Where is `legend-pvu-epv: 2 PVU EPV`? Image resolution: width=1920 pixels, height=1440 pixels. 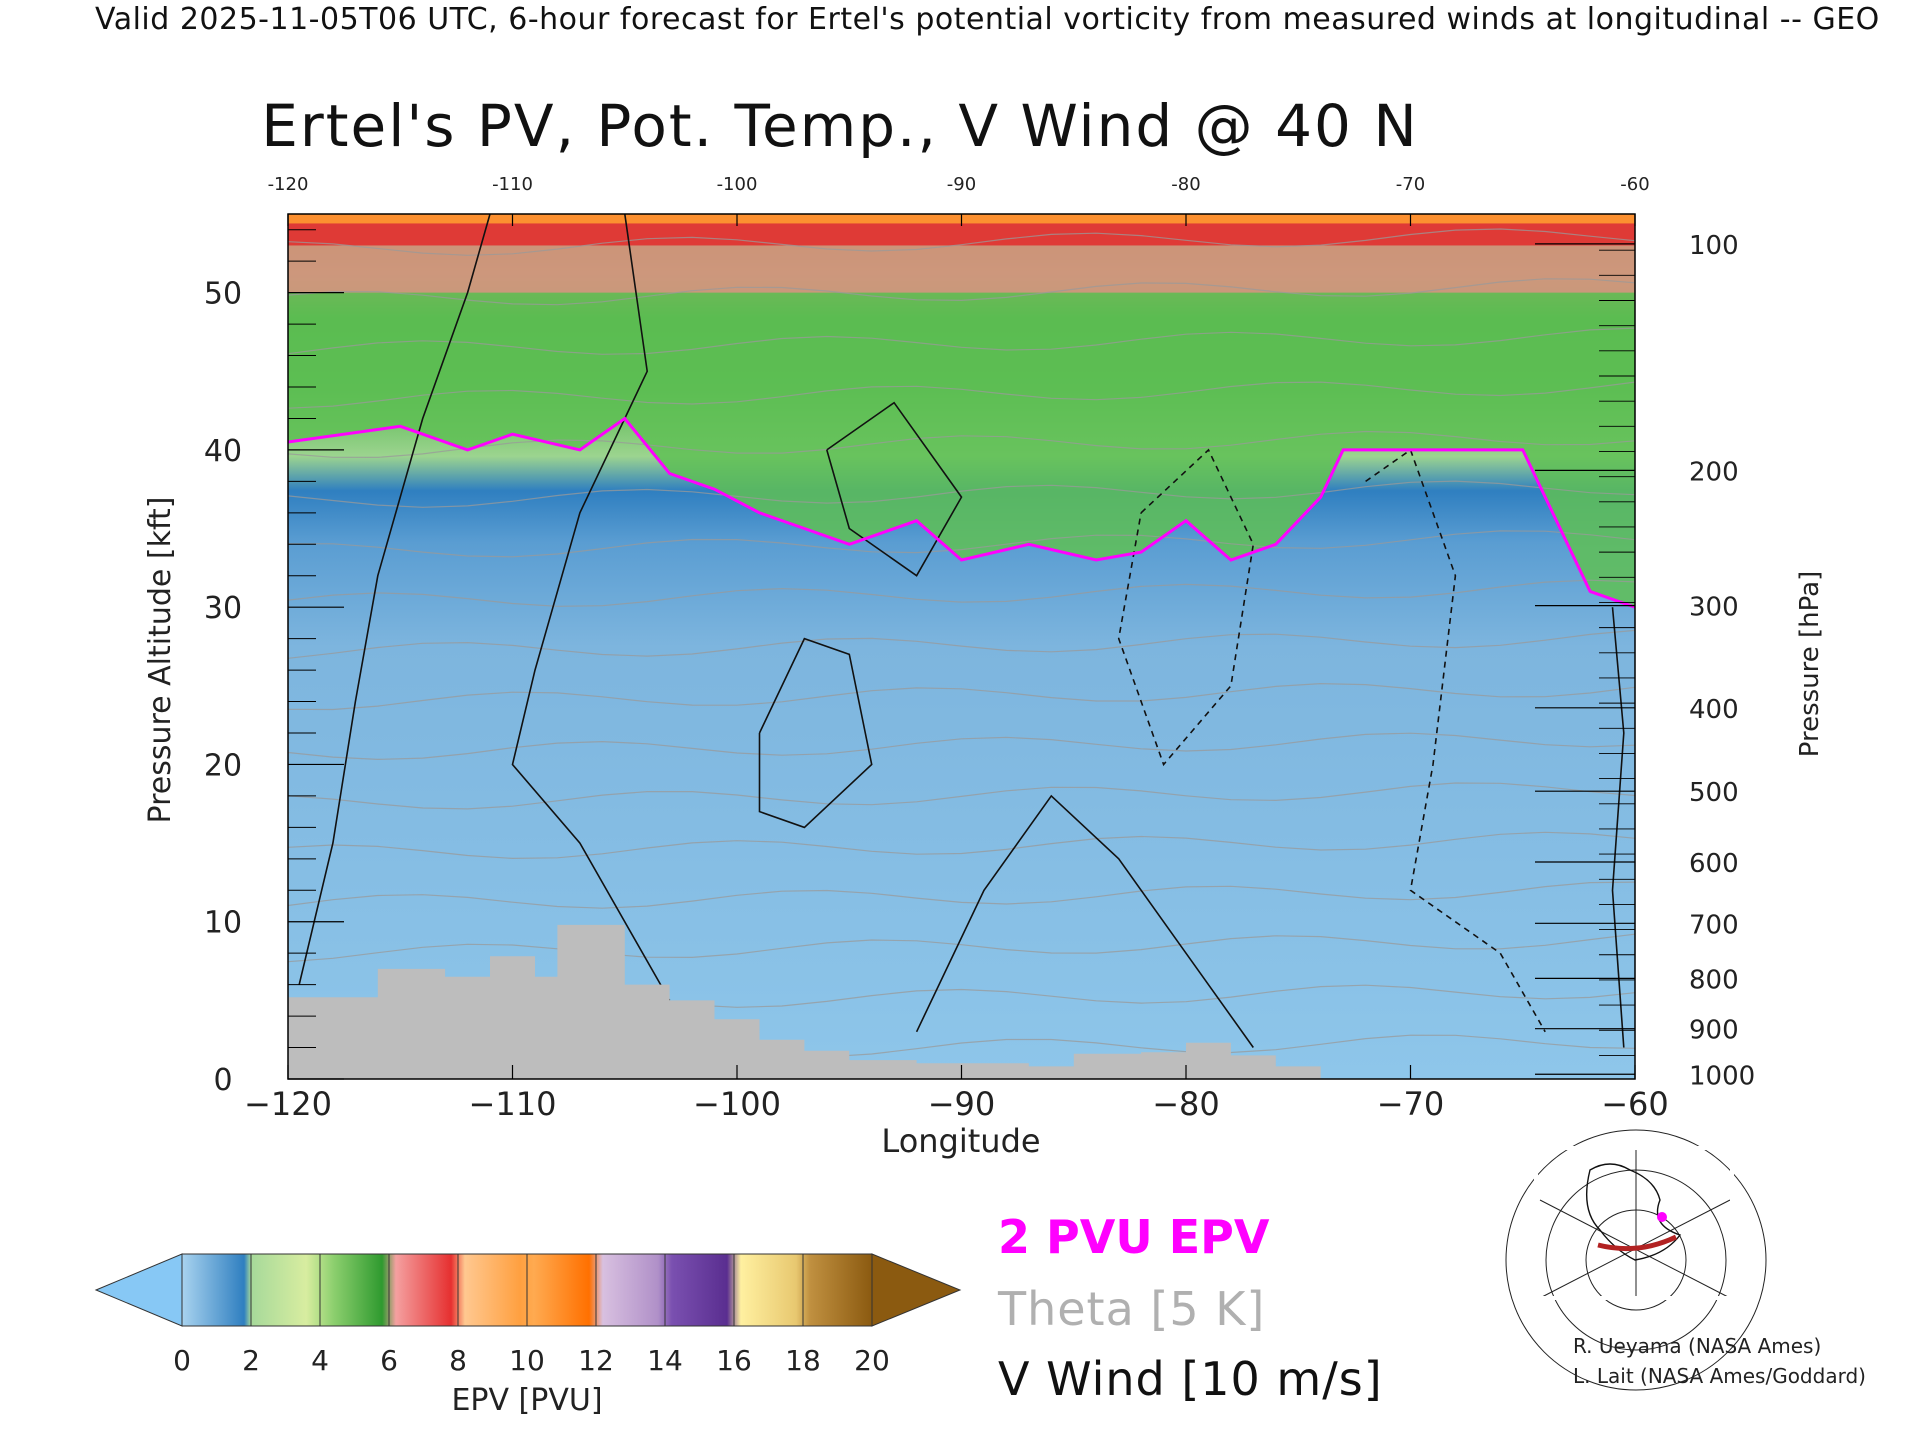
legend-pvu-epv: 2 PVU EPV is located at coordinates (1134, 1237).